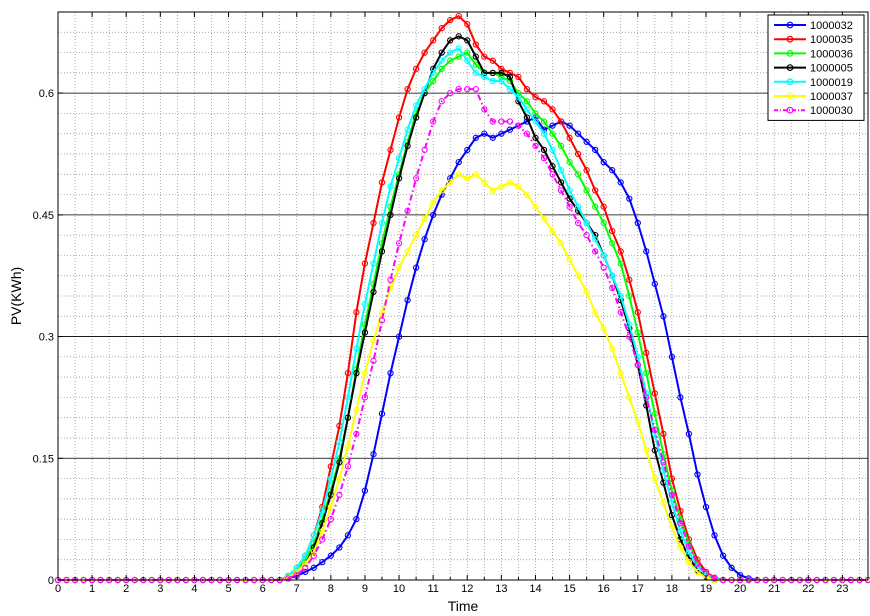 This screenshot has width=870, height=616. What do you see at coordinates (126, 589) in the screenshot?
I see `x-tick-label: 2` at bounding box center [126, 589].